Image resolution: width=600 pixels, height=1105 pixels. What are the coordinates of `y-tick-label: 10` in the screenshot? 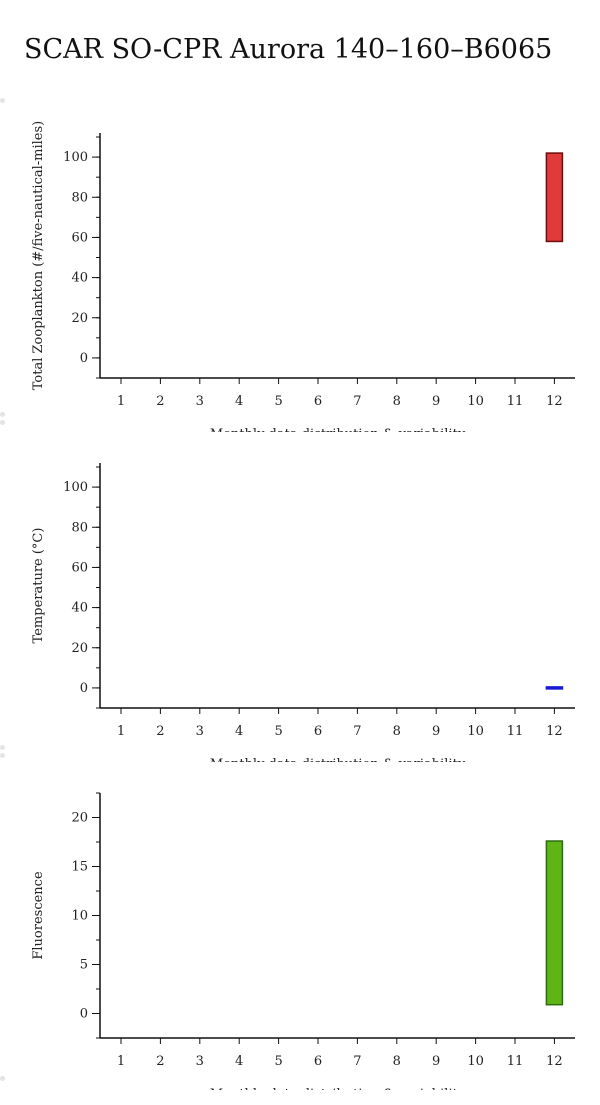 It's located at (79, 916).